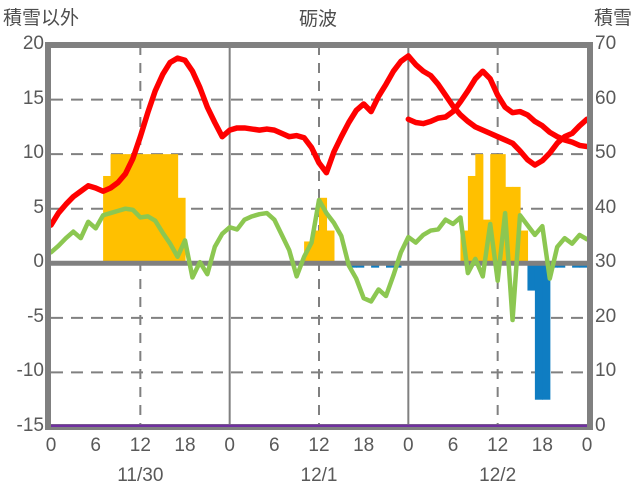 This screenshot has height=501, width=636. What do you see at coordinates (606, 153) in the screenshot?
I see `y-tick-right: 50` at bounding box center [606, 153].